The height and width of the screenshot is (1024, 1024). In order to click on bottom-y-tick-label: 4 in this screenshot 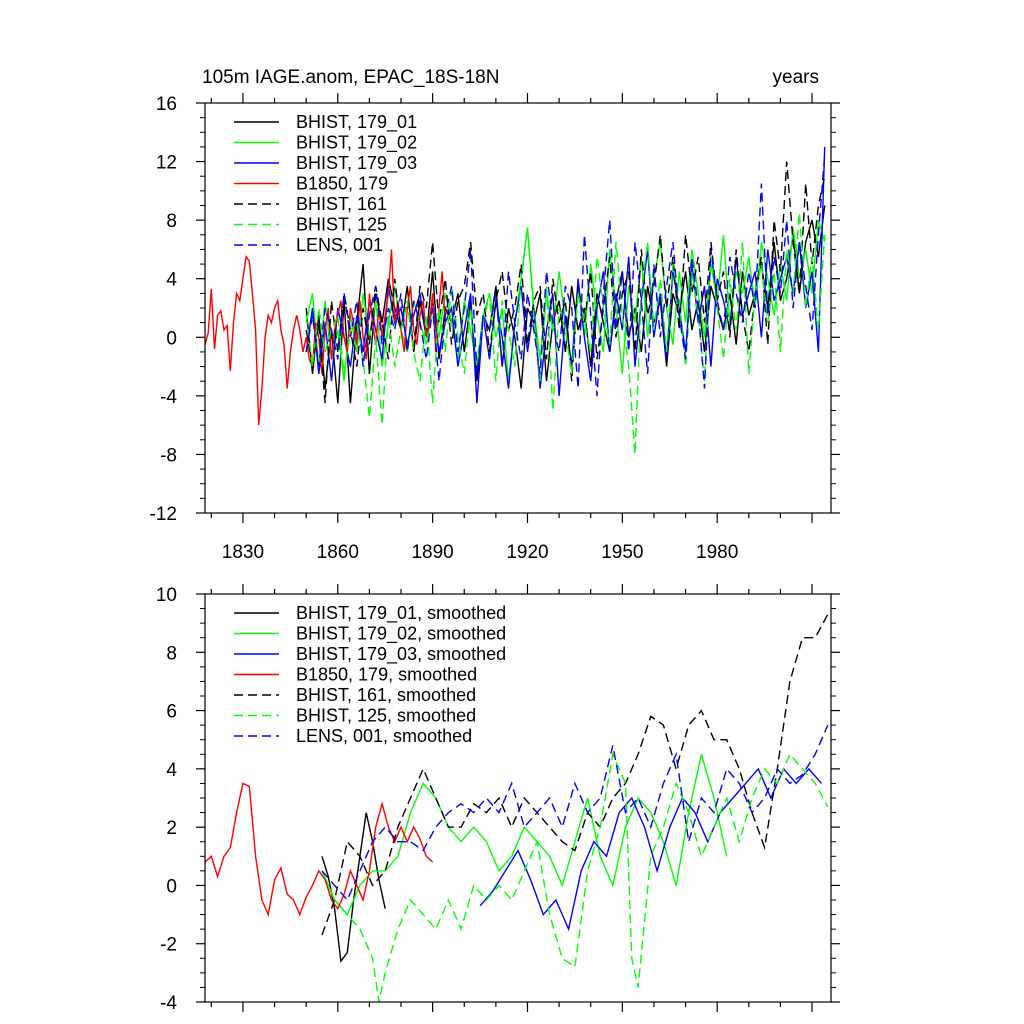, I will do `click(171, 770)`.